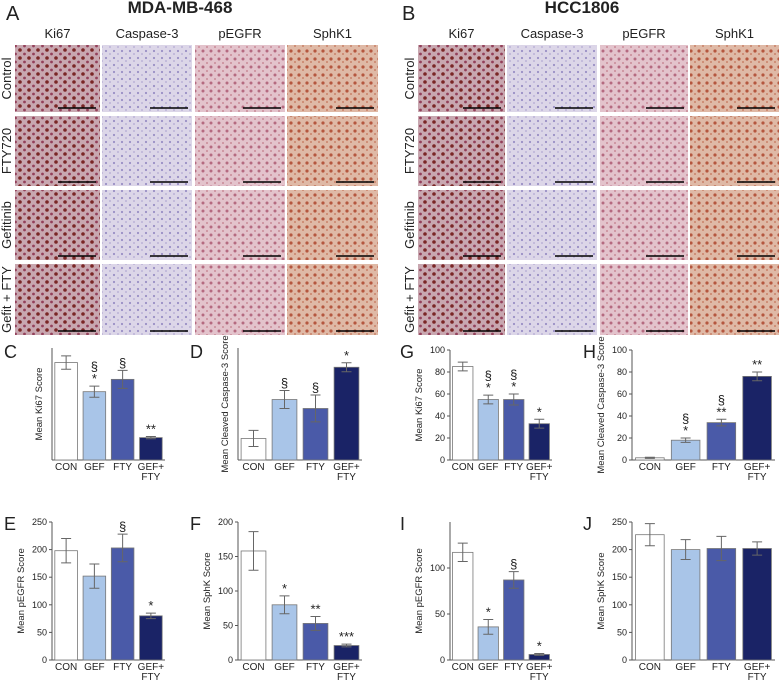  What do you see at coordinates (587, 524) in the screenshot?
I see `panel-letter: J` at bounding box center [587, 524].